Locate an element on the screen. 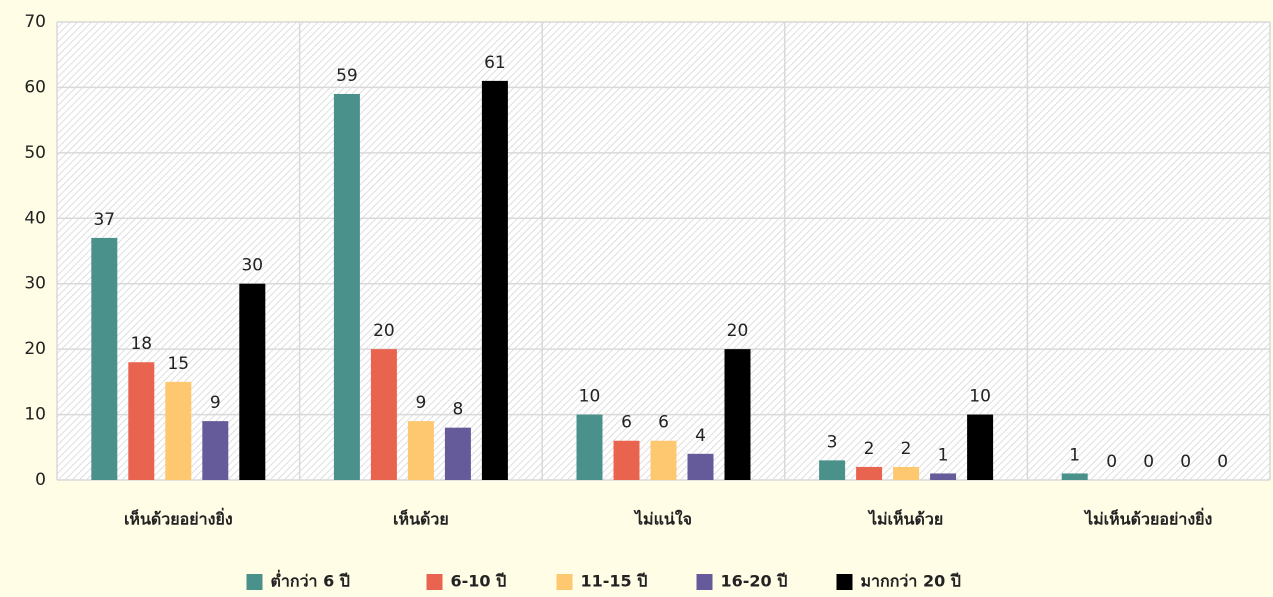 This screenshot has height=597, width=1273. x-tick-label: ไม่แน่ใจ is located at coordinates (662, 519).